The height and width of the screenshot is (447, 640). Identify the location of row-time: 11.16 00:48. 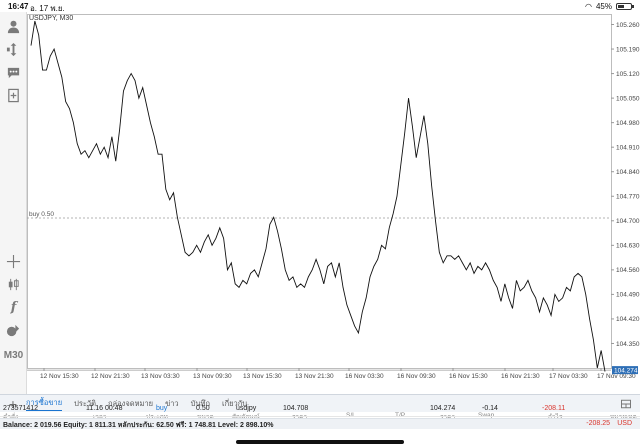
(104, 408).